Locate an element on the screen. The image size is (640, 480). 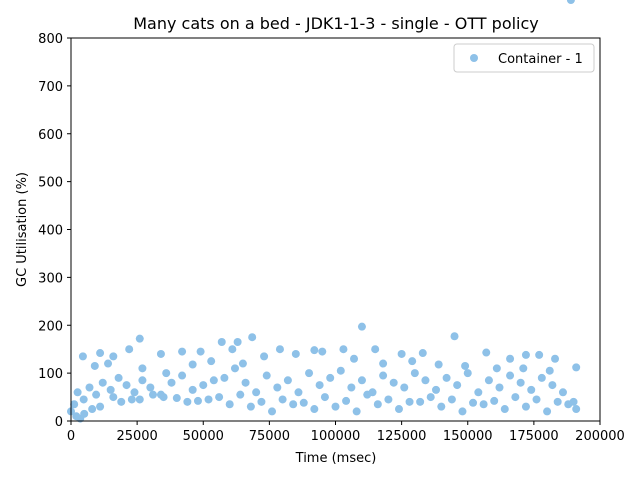
y-tick-label: 400 is located at coordinates (50, 231).